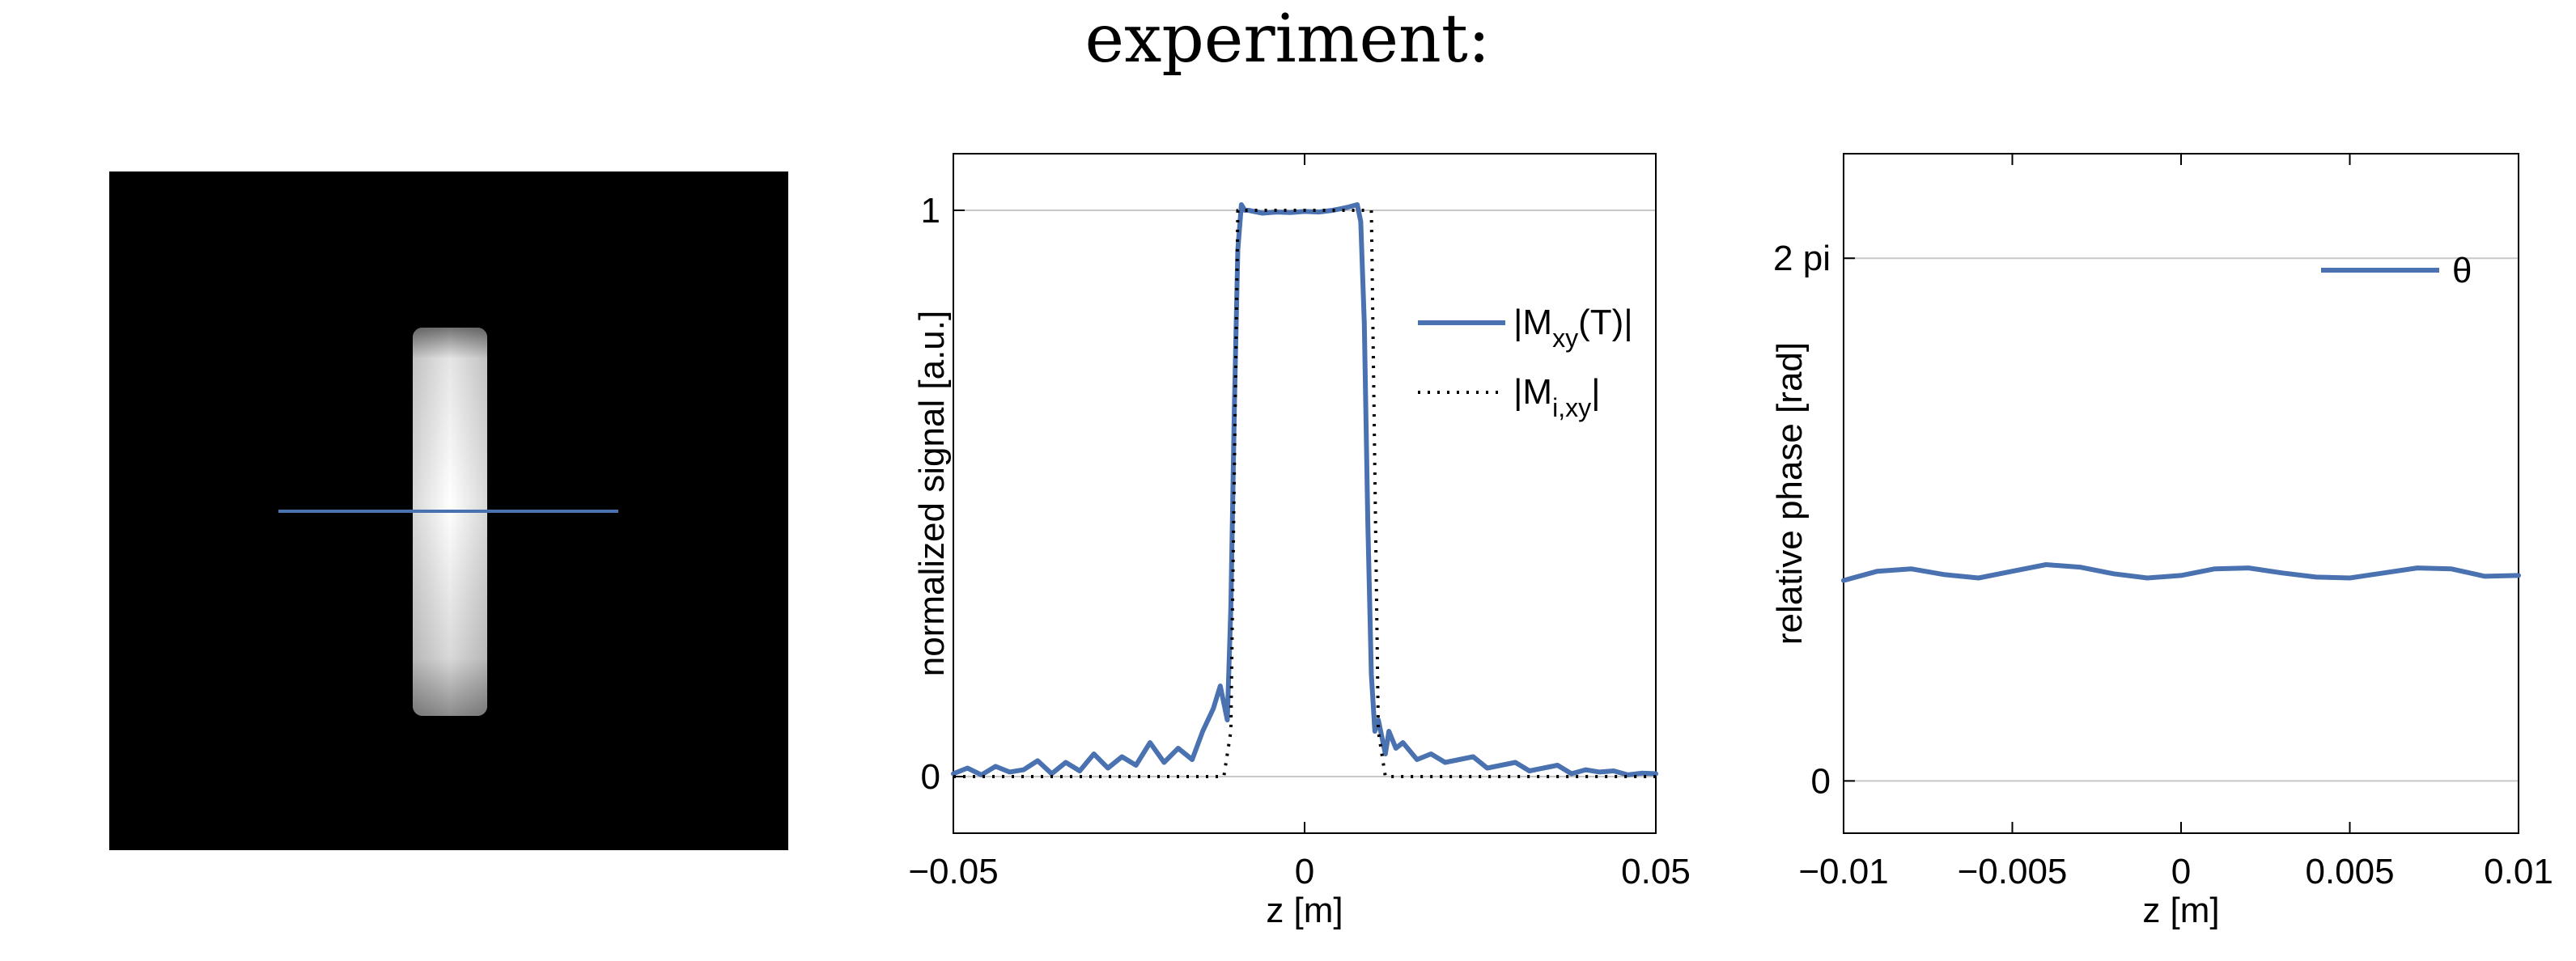 The height and width of the screenshot is (961, 2576). What do you see at coordinates (930, 777) in the screenshot?
I see `signal-plot-ytick-label: 0` at bounding box center [930, 777].